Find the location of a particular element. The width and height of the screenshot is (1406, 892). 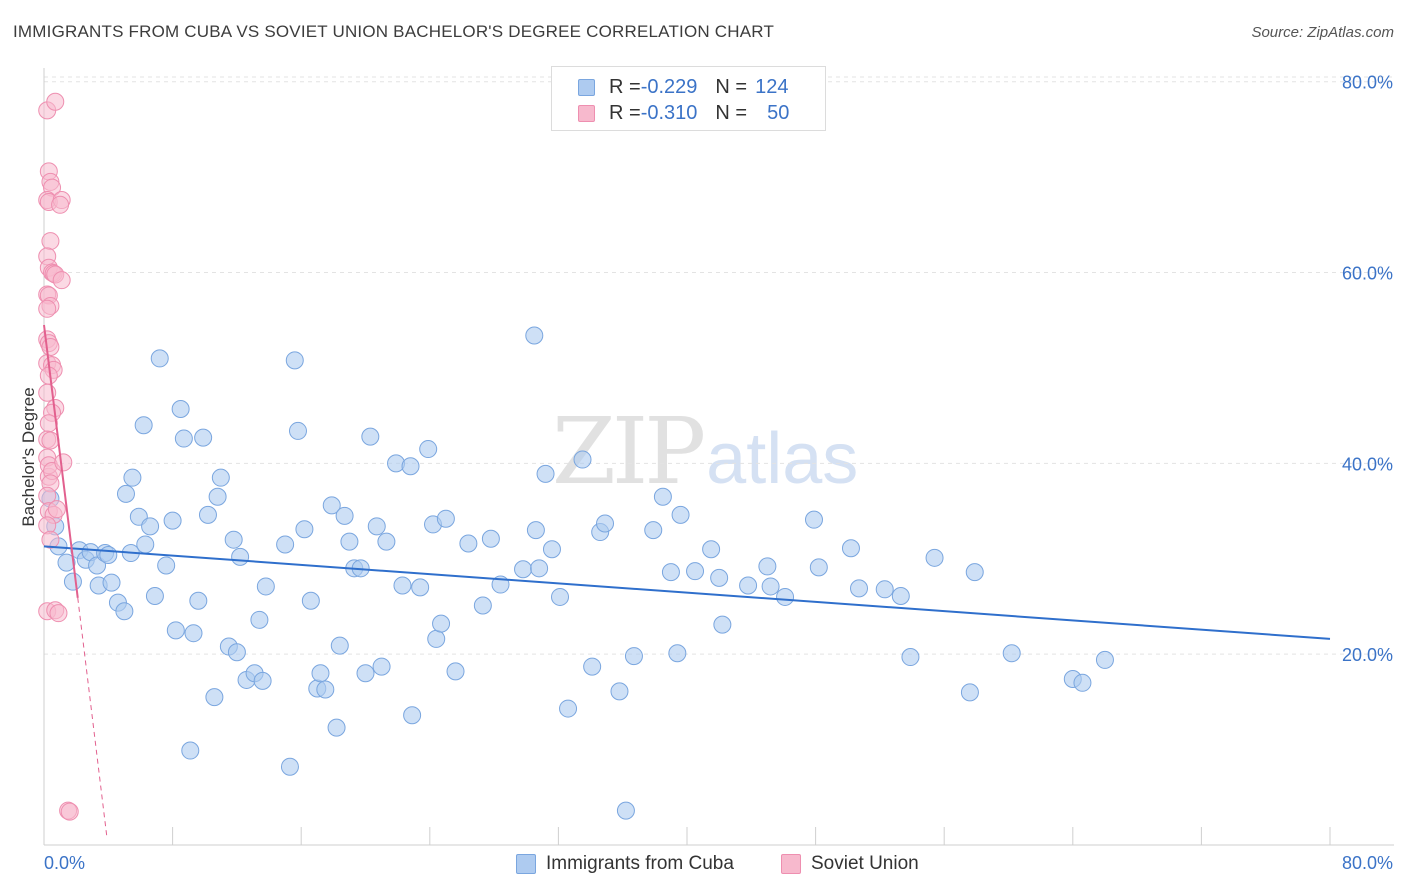

y-tick-label: 60.0% is located at coordinates (1367, 274).